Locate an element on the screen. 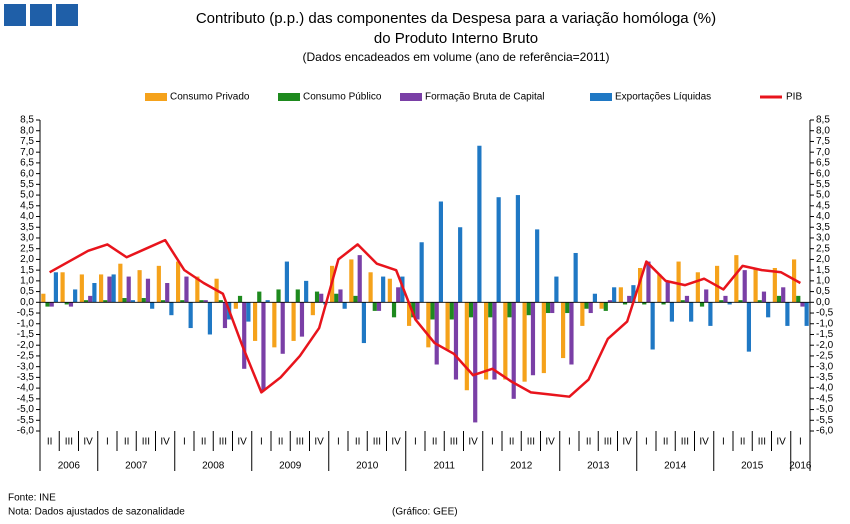 This screenshot has height=524, width=850. y2-tick-label: -2,5 is located at coordinates (825, 356).